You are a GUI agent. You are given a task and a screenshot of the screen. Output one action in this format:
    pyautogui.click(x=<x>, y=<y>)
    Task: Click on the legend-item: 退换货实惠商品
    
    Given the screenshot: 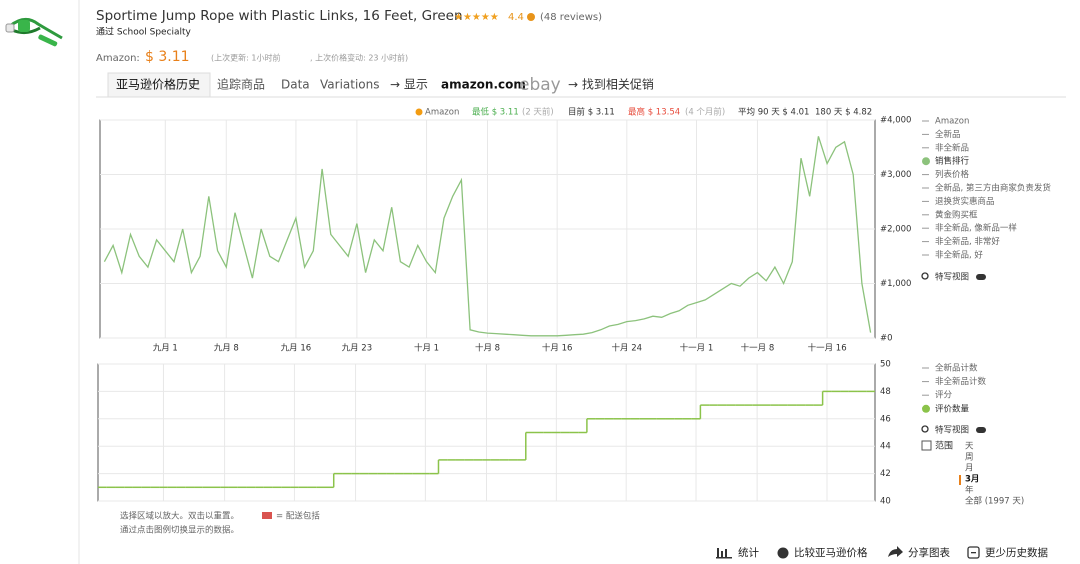 What is the action you would take?
    pyautogui.click(x=965, y=201)
    